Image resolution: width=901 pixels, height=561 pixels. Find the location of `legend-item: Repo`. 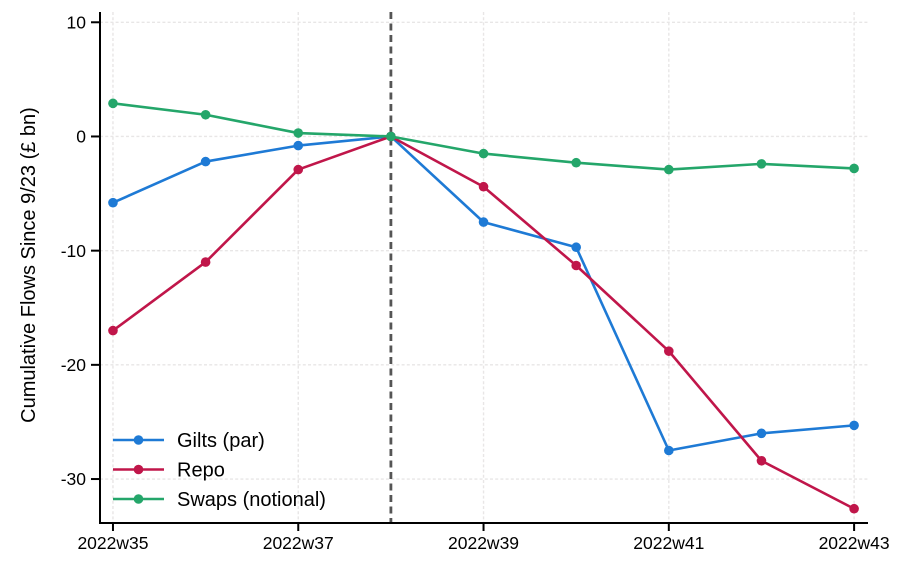

legend-item: Repo is located at coordinates (169, 471).